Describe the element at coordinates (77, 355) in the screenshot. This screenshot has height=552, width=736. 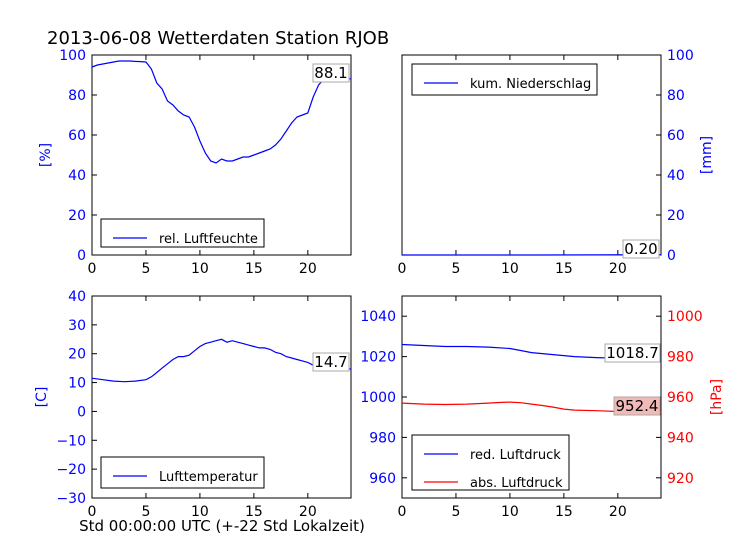
I see `temp-ytick-label: 20` at that location.